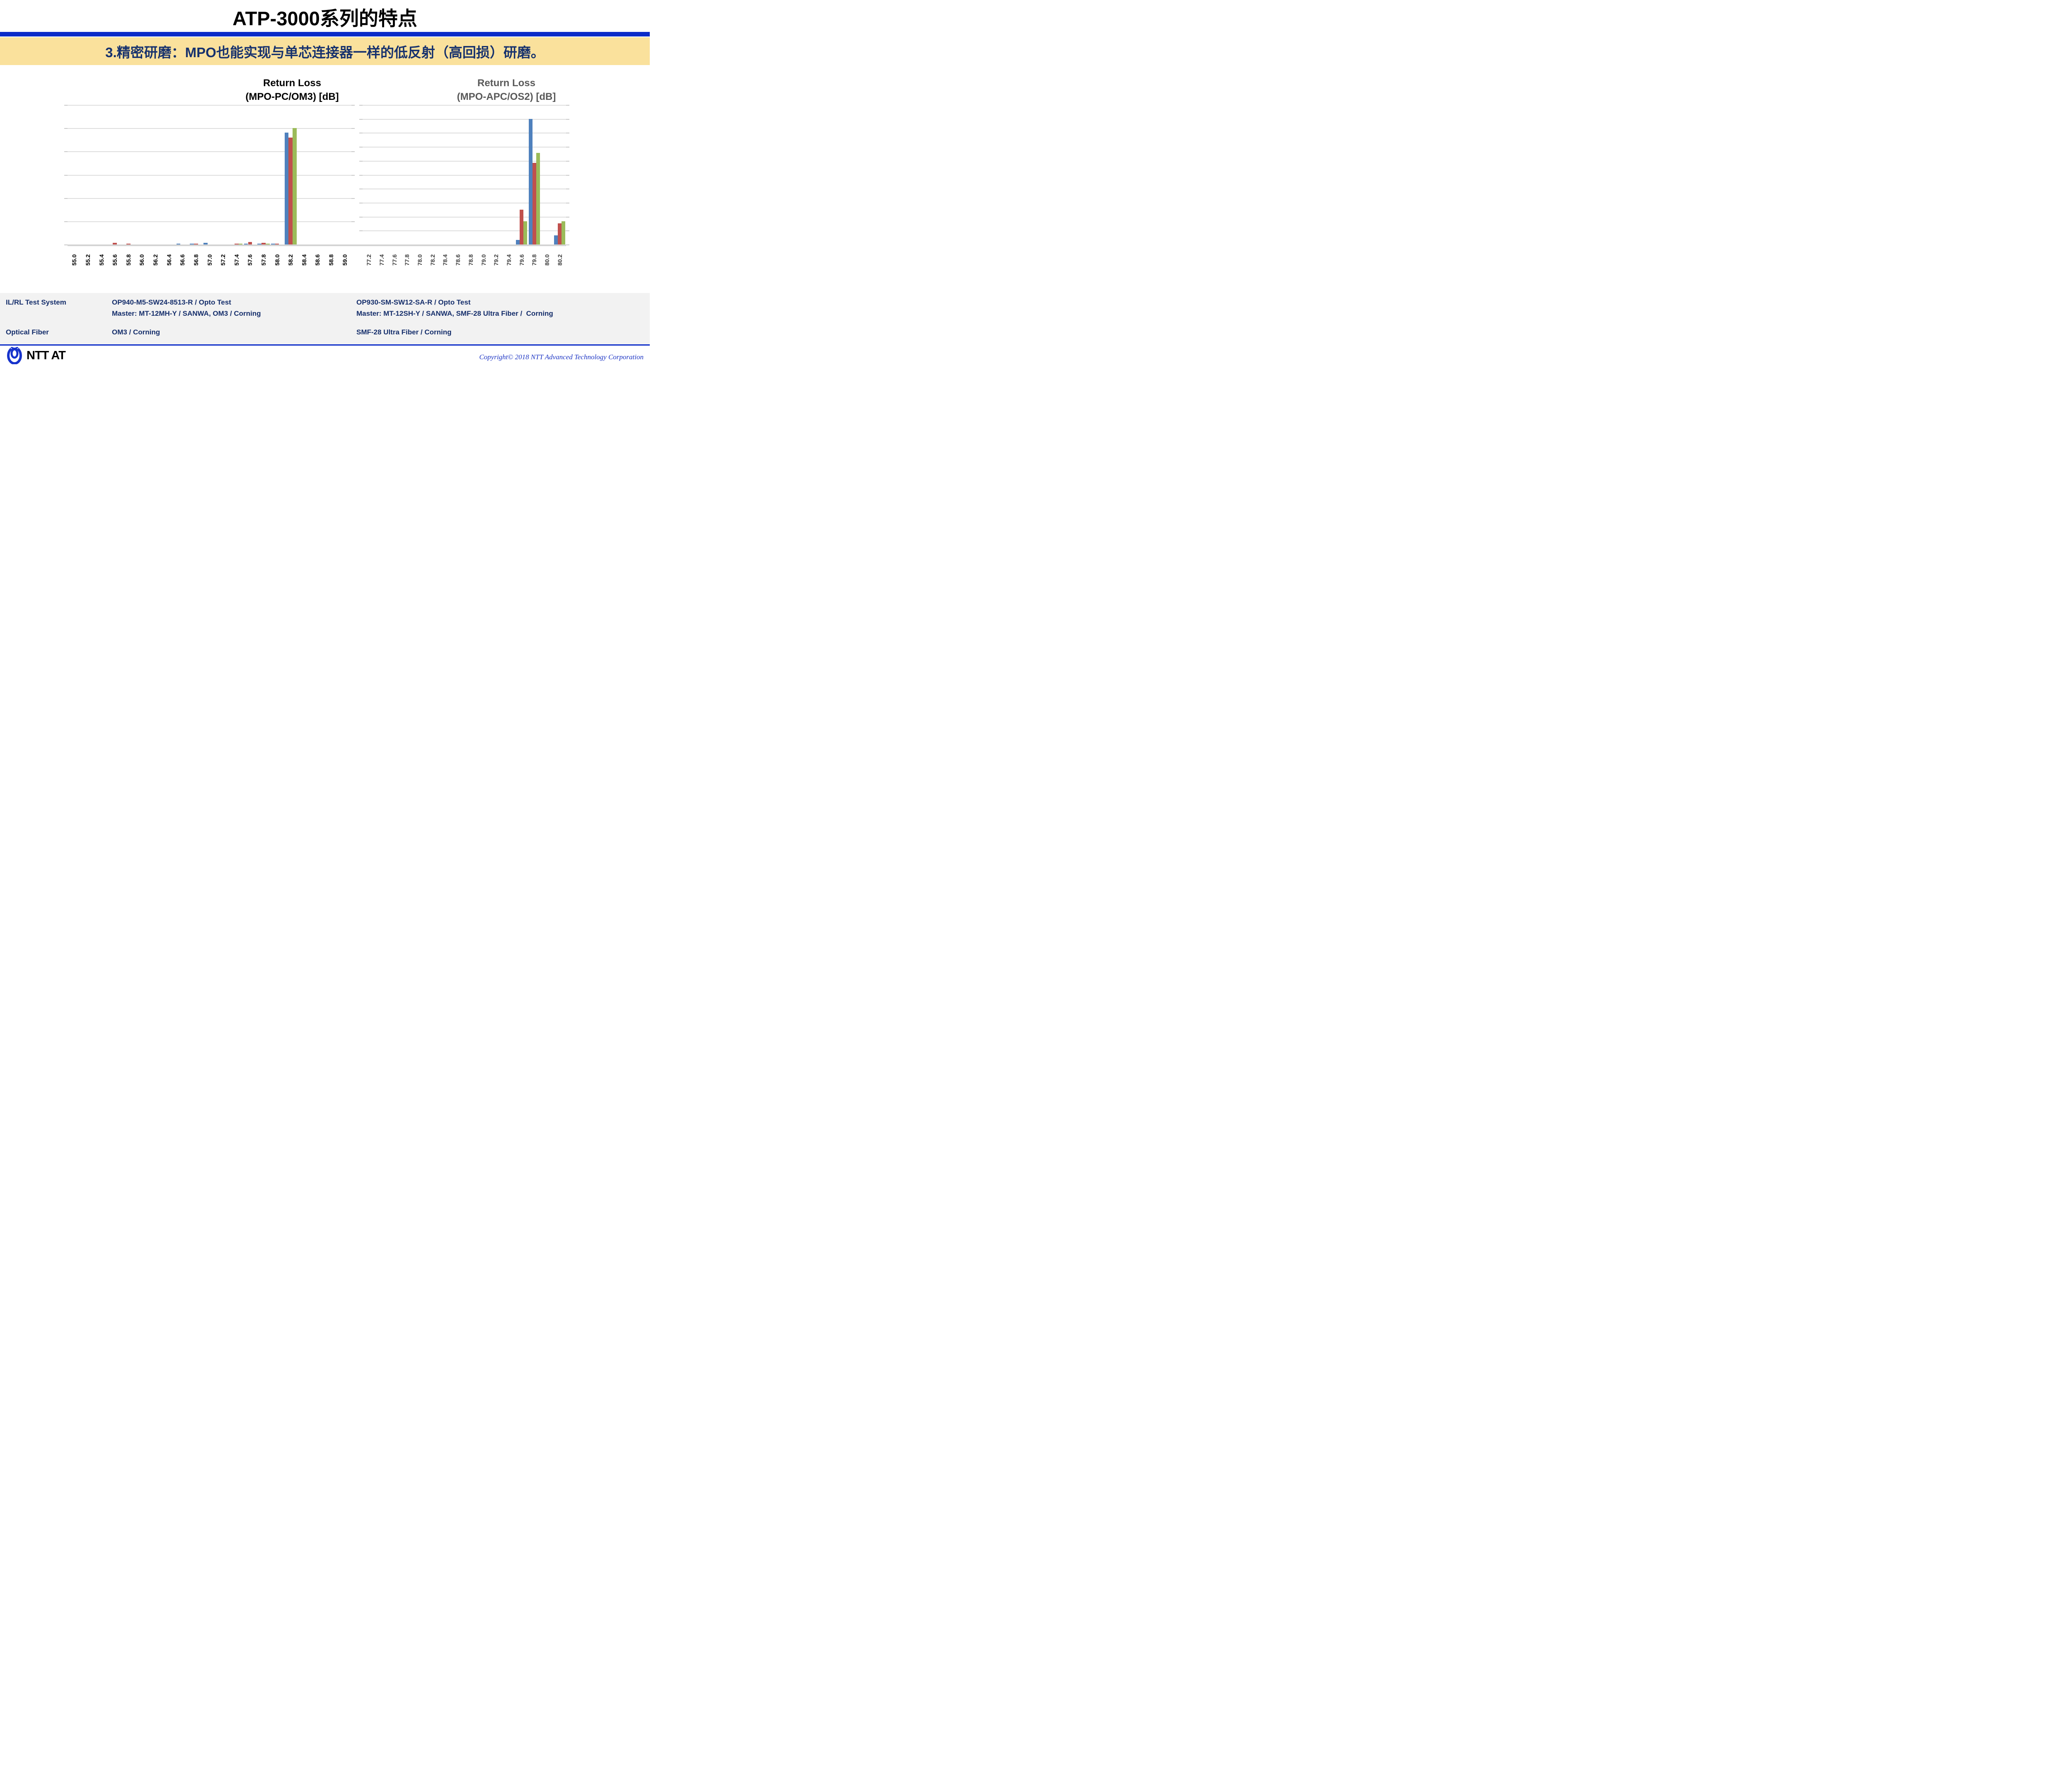  Describe the element at coordinates (236, 260) in the screenshot. I see `x-axis-label: 57.4` at that location.